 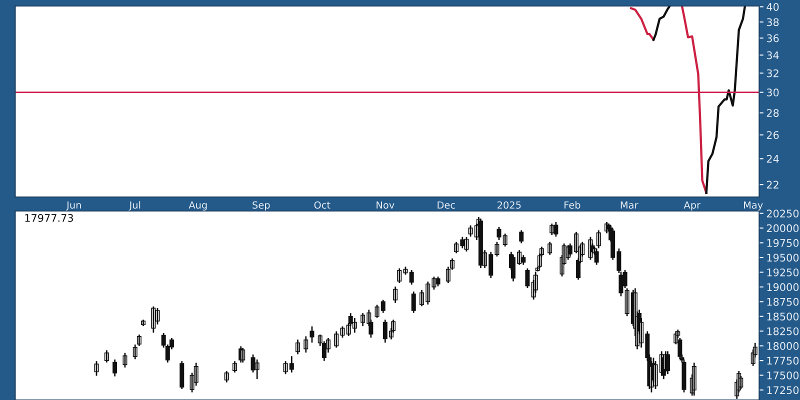 I want to click on y-tick-label: 19500, so click(x=783, y=258).